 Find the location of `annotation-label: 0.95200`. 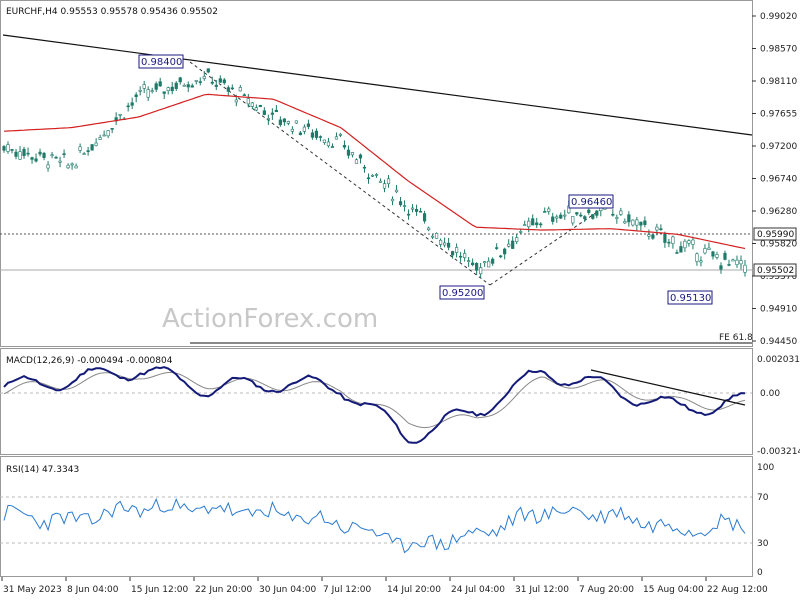

annotation-label: 0.95200 is located at coordinates (462, 293).